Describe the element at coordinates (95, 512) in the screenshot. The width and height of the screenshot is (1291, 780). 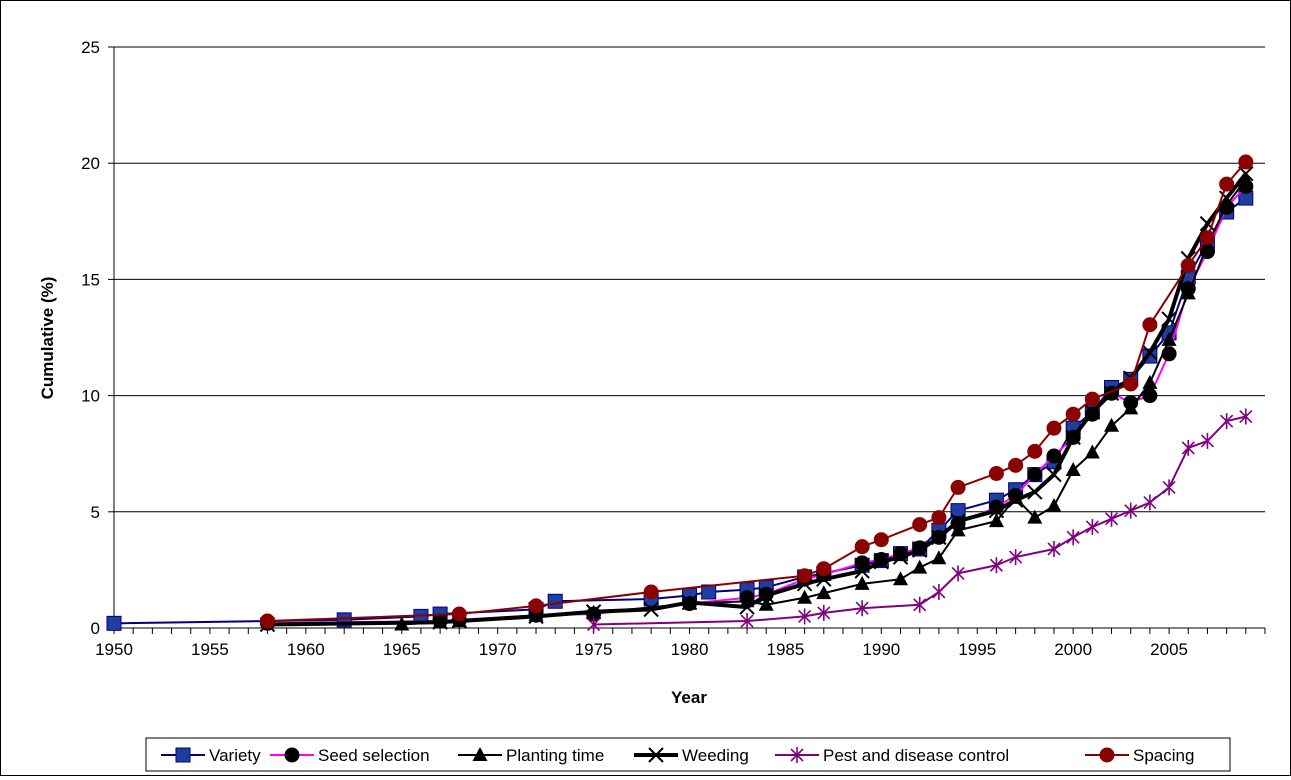
I see `y-tick-label: 5` at that location.